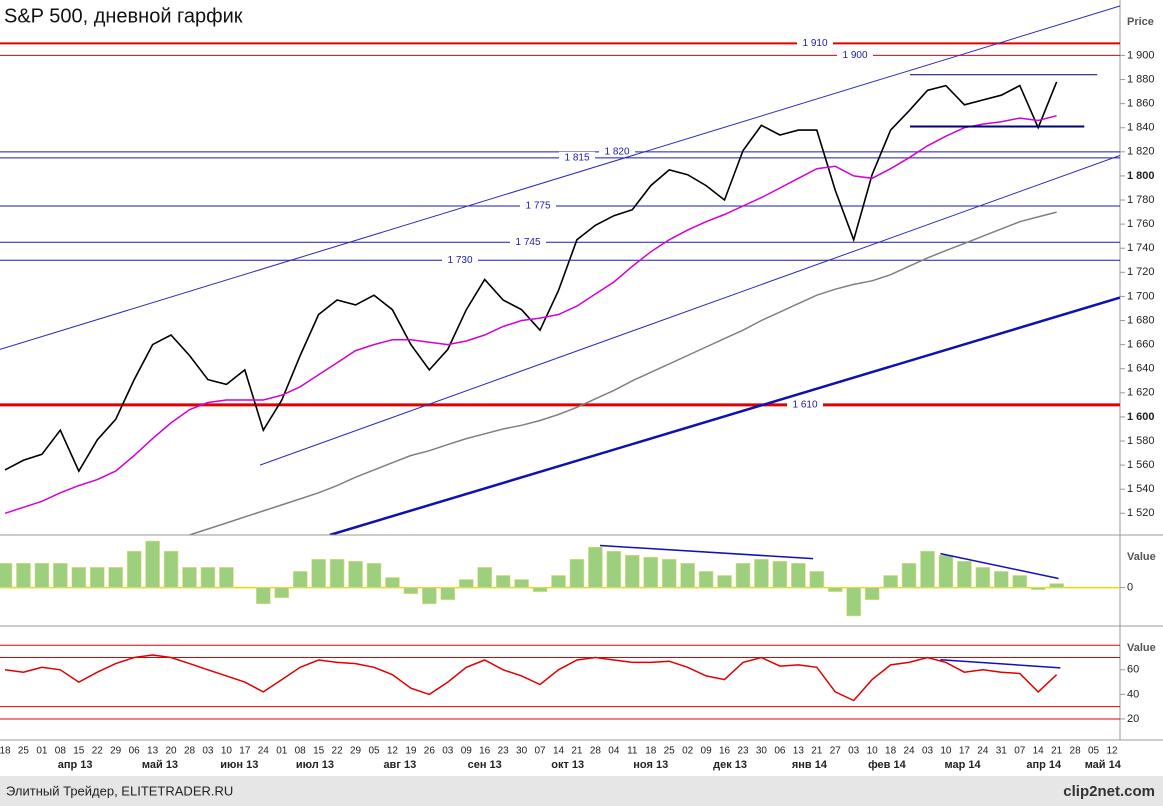 The width and height of the screenshot is (1163, 806). I want to click on month-label: май 14, so click(1103, 765).